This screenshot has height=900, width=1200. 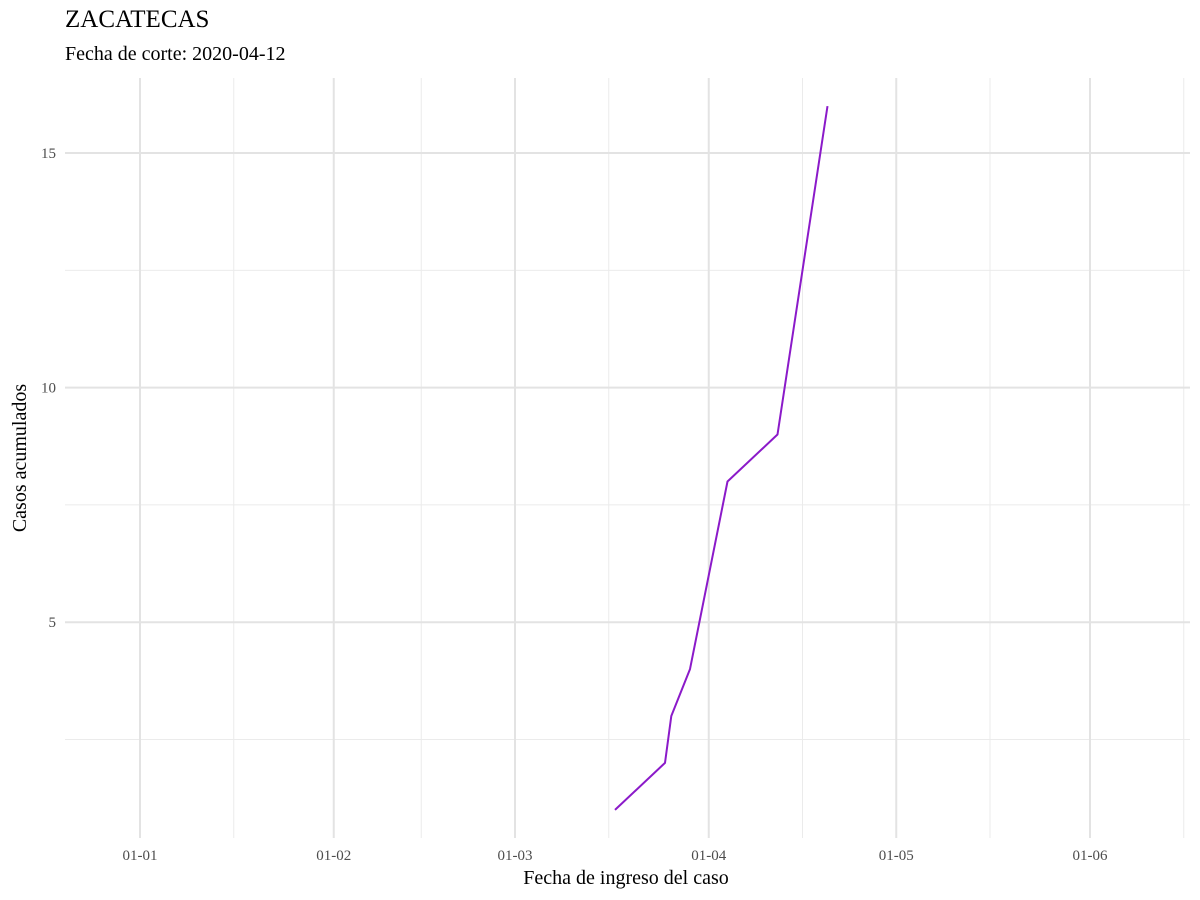 What do you see at coordinates (20, 458) in the screenshot?
I see `y-axis-title: Casos acumulados` at bounding box center [20, 458].